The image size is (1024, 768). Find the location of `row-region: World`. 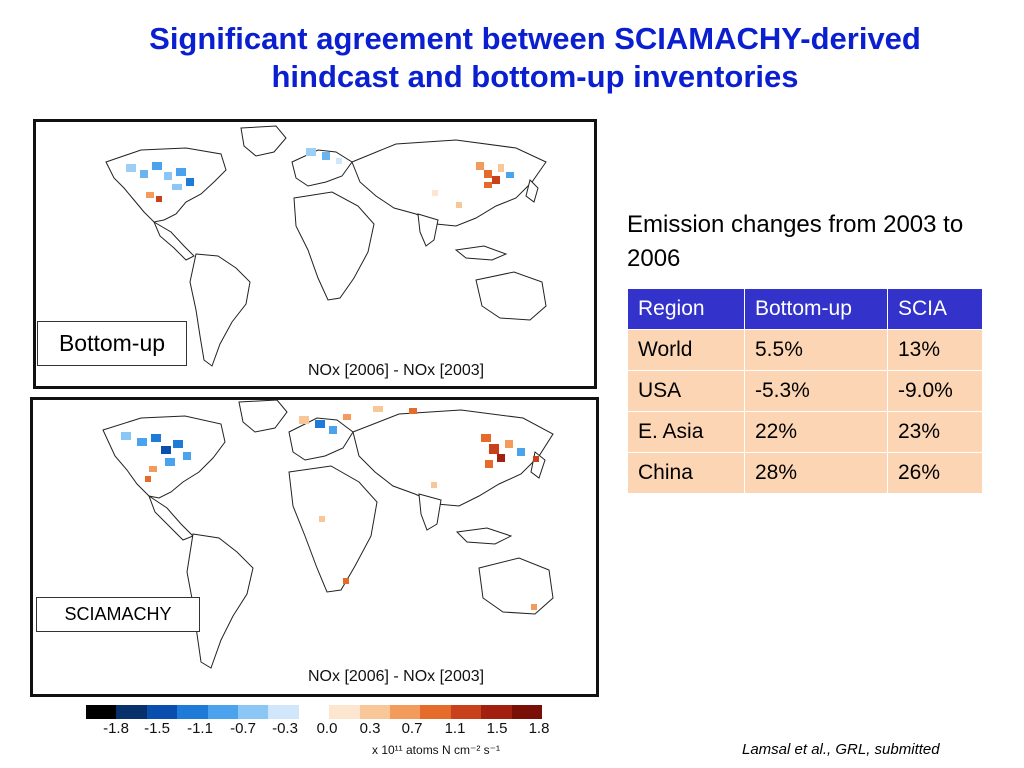

row-region: World is located at coordinates (686, 350).